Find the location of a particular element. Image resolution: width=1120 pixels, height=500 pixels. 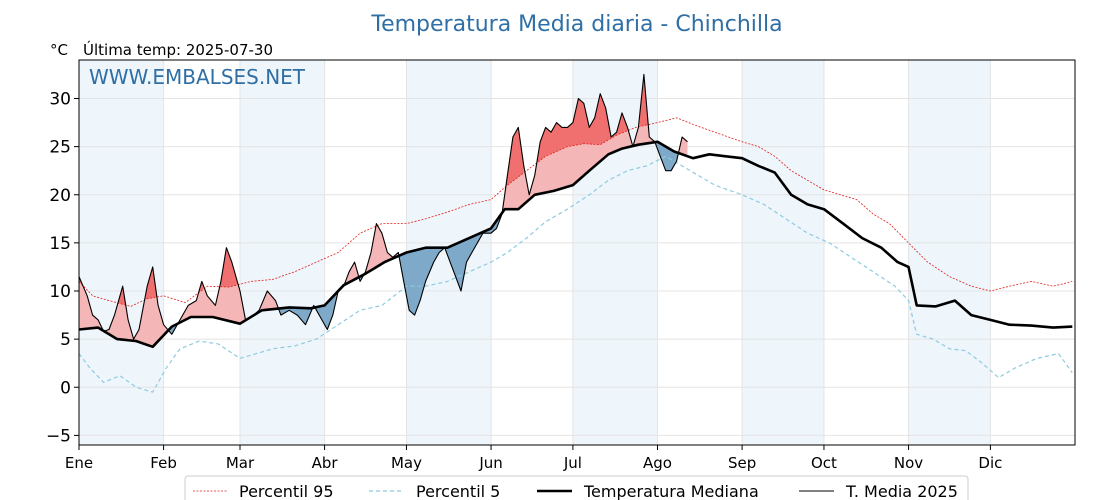

y-tick-label: 20 is located at coordinates (60, 196).